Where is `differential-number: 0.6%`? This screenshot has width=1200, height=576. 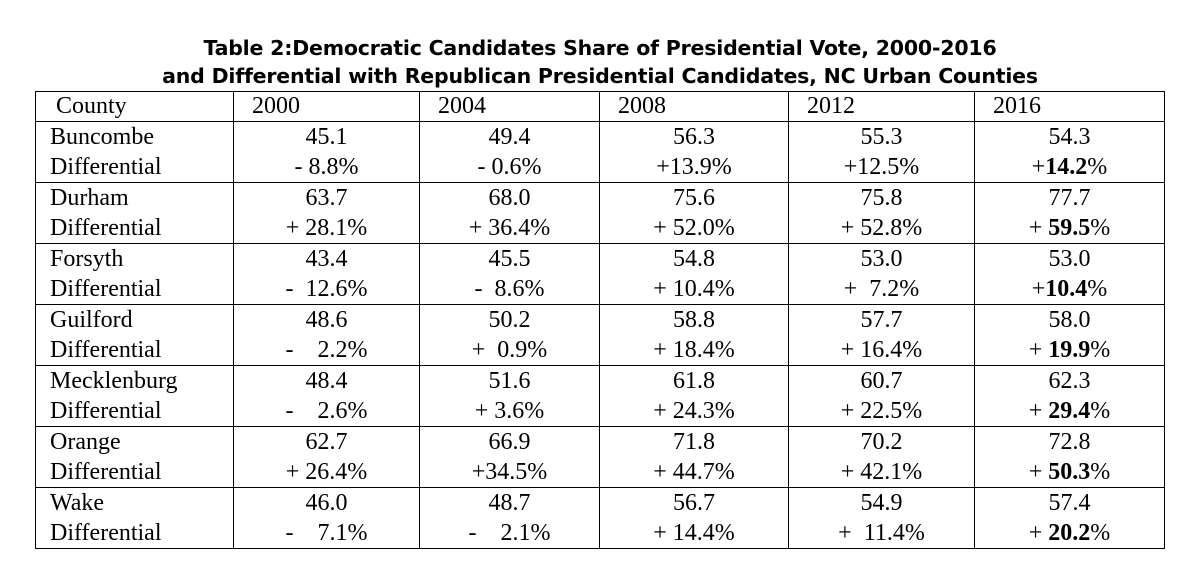
differential-number: 0.6% is located at coordinates (516, 167).